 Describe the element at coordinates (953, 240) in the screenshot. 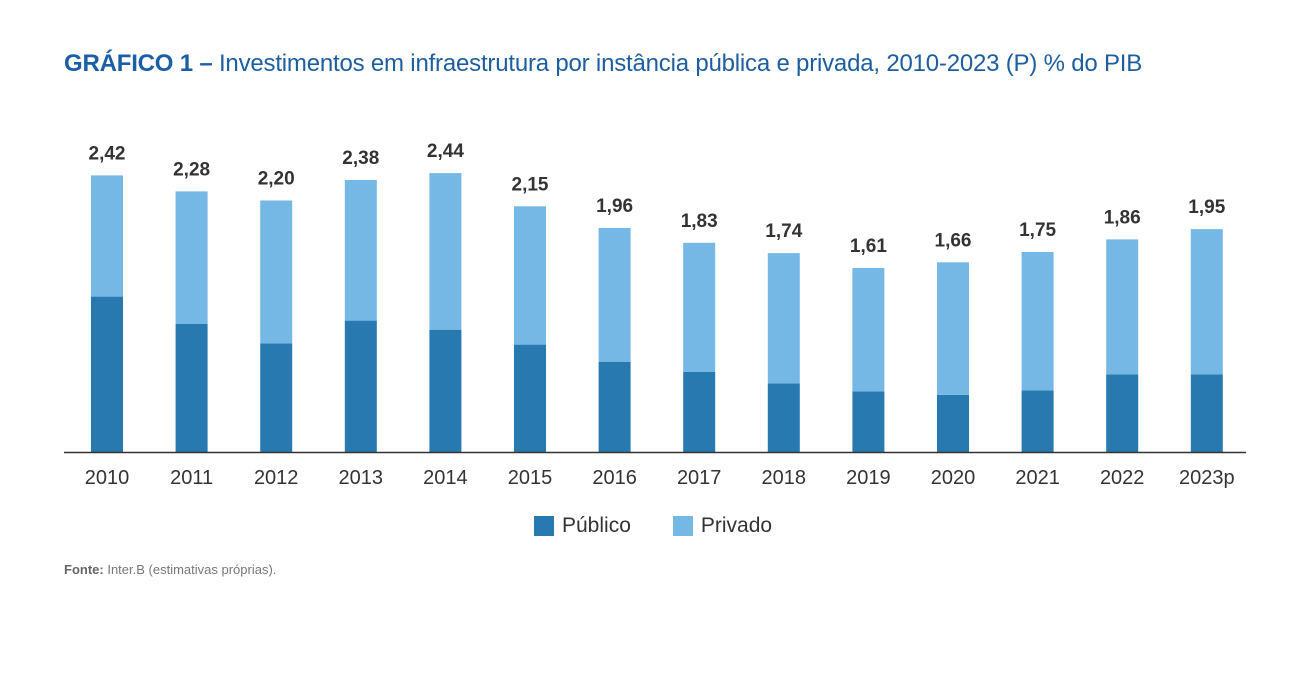

I see `data-label-2020: 1,66` at that location.